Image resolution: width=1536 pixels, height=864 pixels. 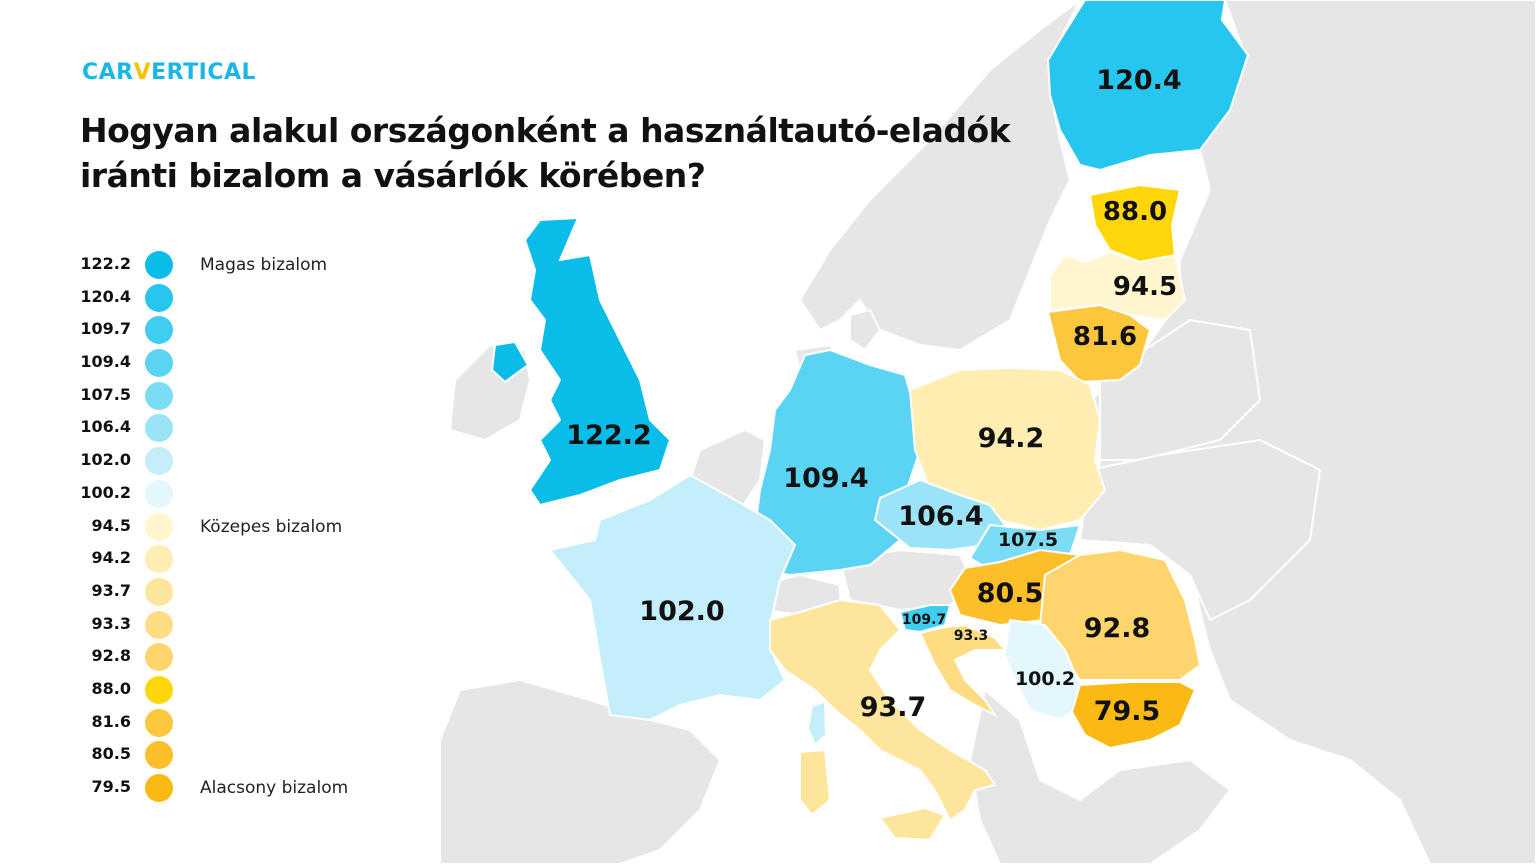 I want to click on legend-value: 88.0, so click(x=111, y=688).